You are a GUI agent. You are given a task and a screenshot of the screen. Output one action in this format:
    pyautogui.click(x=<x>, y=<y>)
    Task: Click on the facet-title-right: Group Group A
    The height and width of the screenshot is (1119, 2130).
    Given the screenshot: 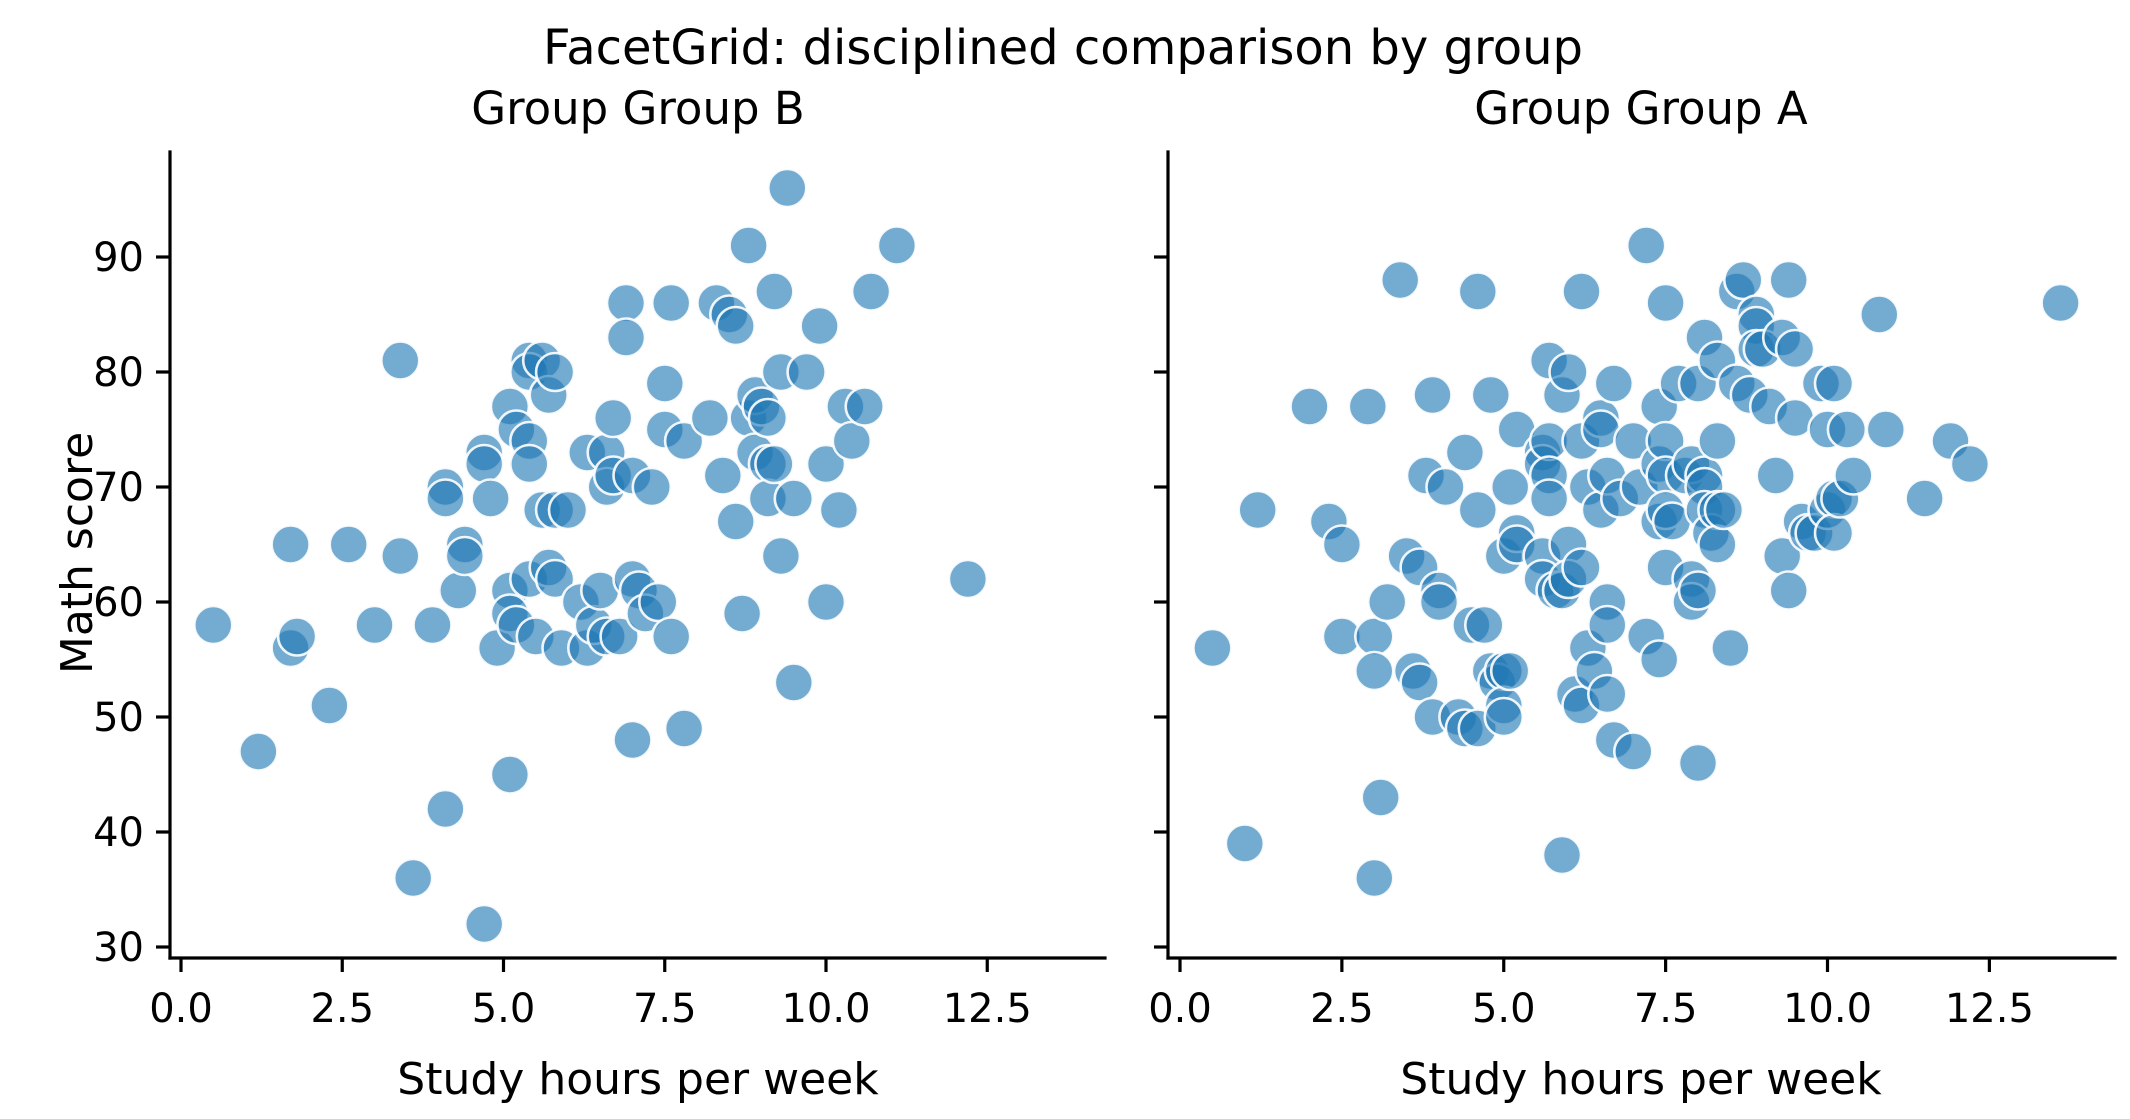 What is the action you would take?
    pyautogui.click(x=1641, y=108)
    